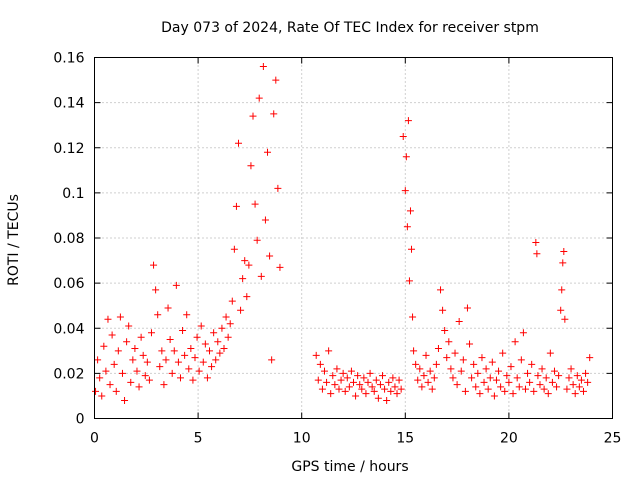 Image resolution: width=640 pixels, height=480 pixels. What do you see at coordinates (68, 104) in the screenshot?
I see `y-tick-label: 0.14` at bounding box center [68, 104].